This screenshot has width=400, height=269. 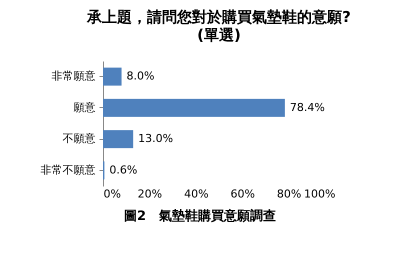 I want to click on data-label: 0.6%, so click(x=123, y=169).